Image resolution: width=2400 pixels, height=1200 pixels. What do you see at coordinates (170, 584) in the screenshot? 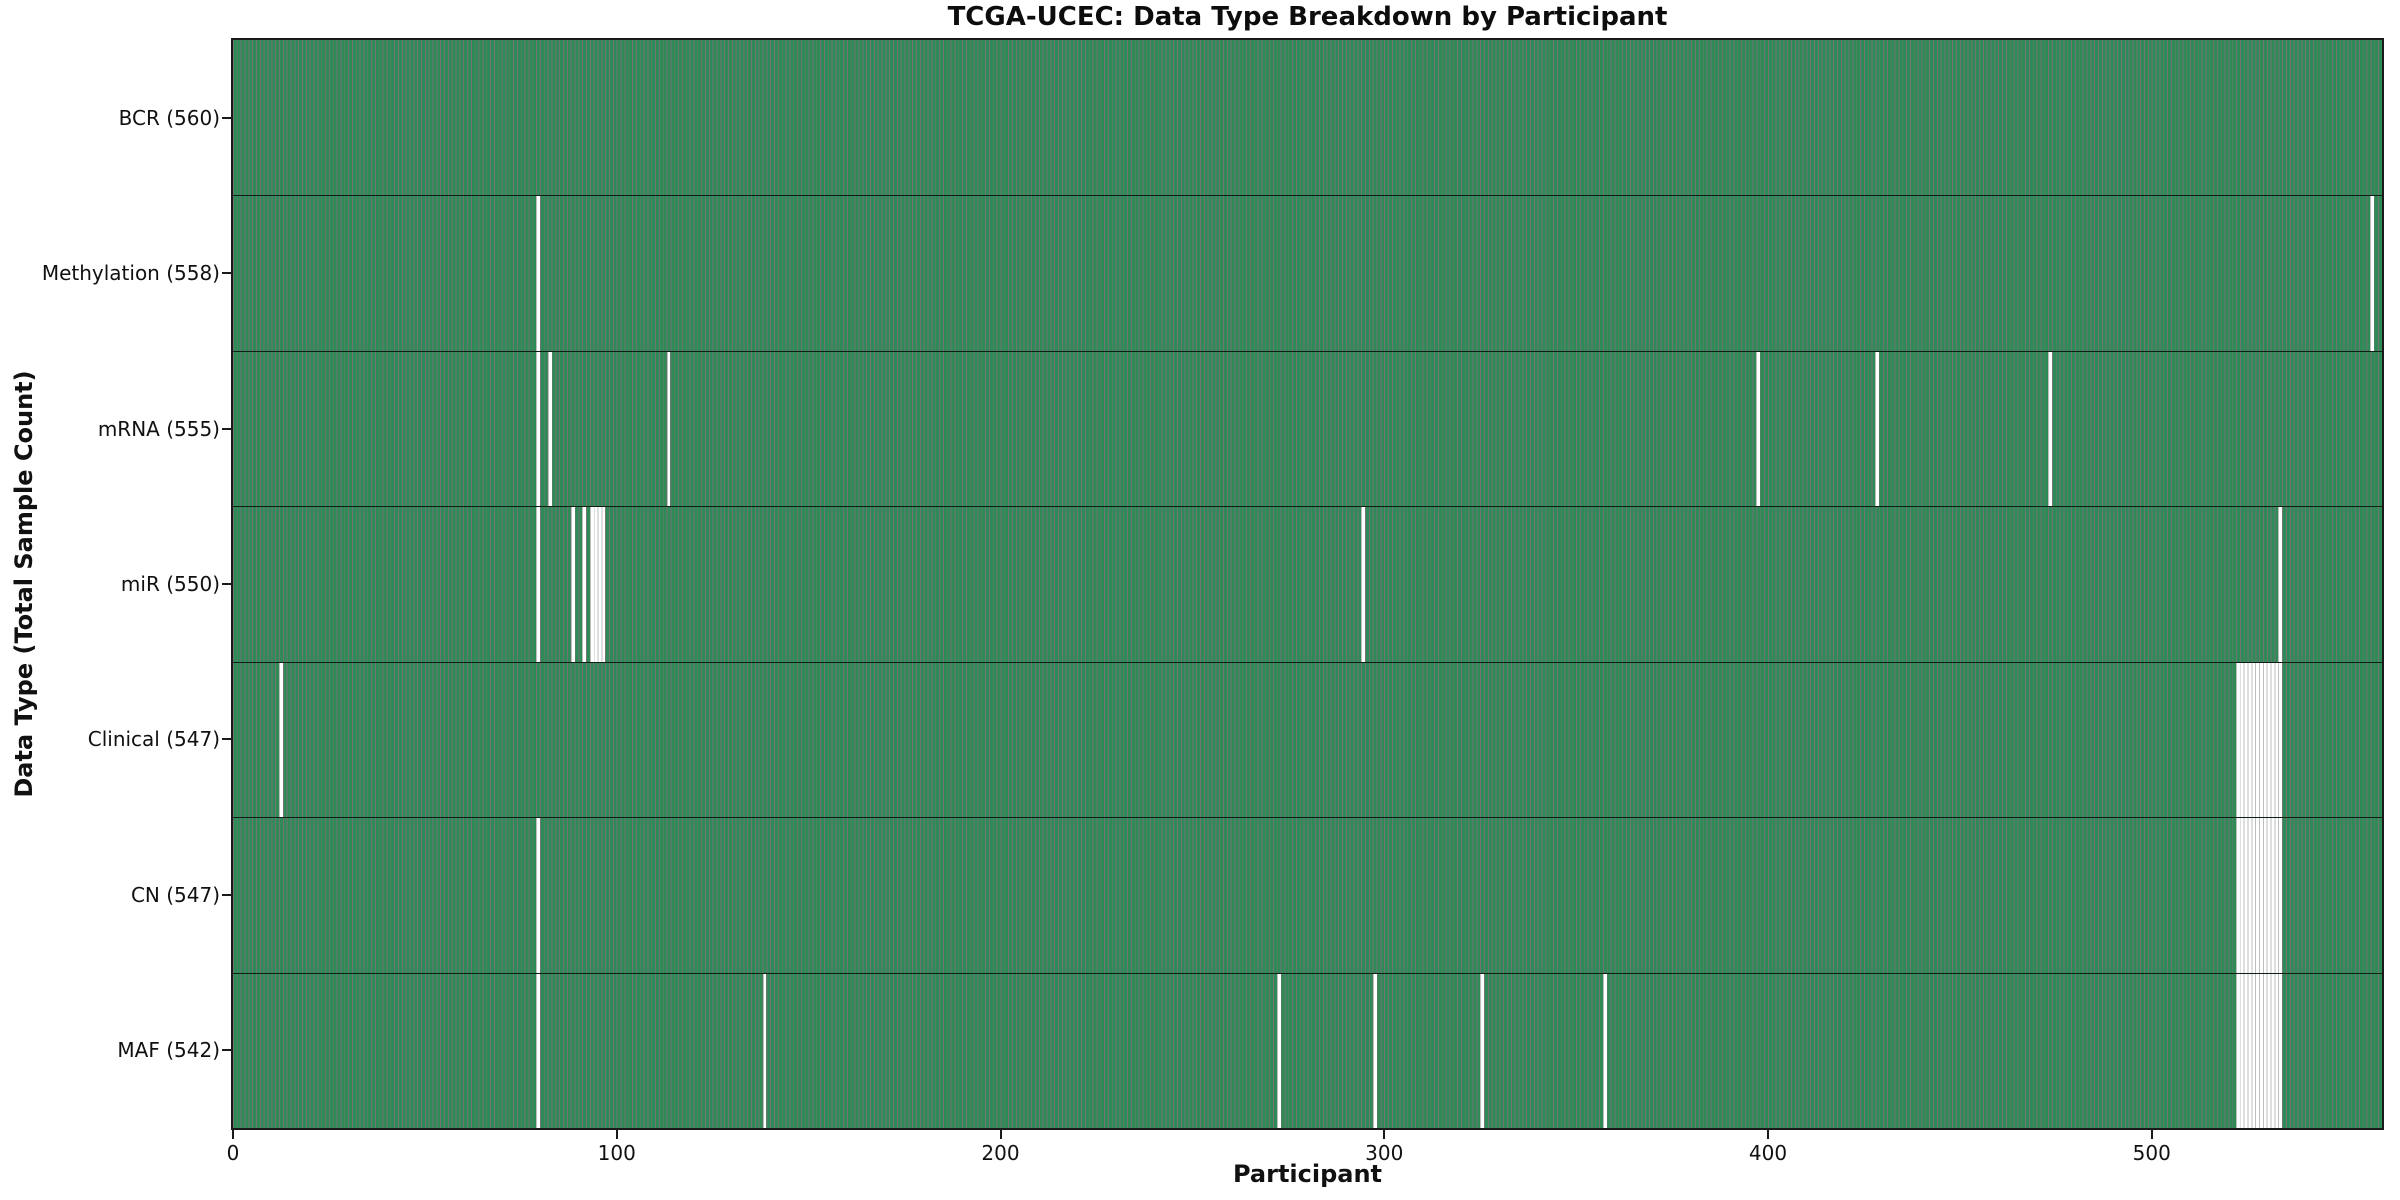
I see `y-tick-label-mir-550: miR (550)` at bounding box center [170, 584].